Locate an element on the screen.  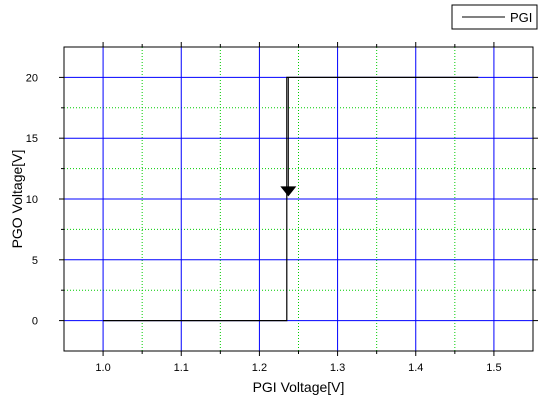
x-tick-label: 1.4 is located at coordinates (415, 368).